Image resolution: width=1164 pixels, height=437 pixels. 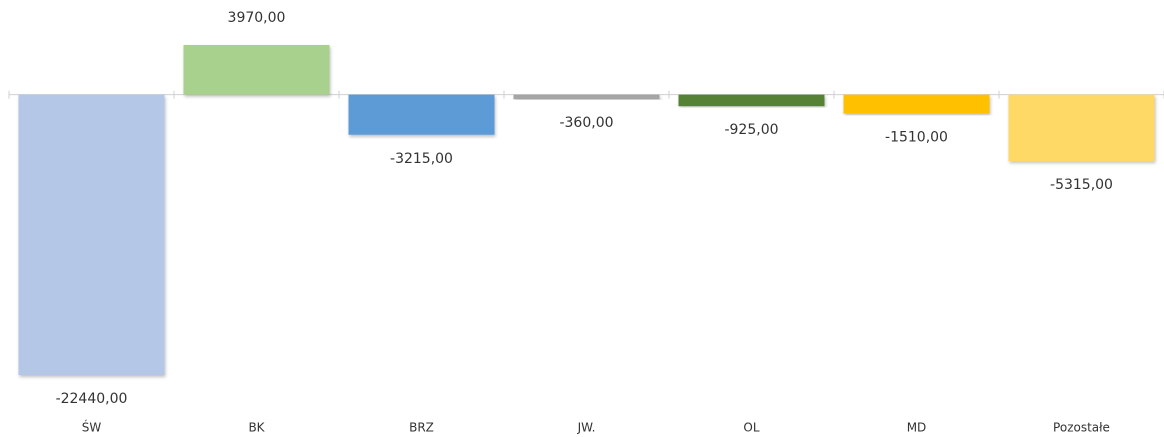 What do you see at coordinates (917, 428) in the screenshot?
I see `x-tick-label: MD` at bounding box center [917, 428].